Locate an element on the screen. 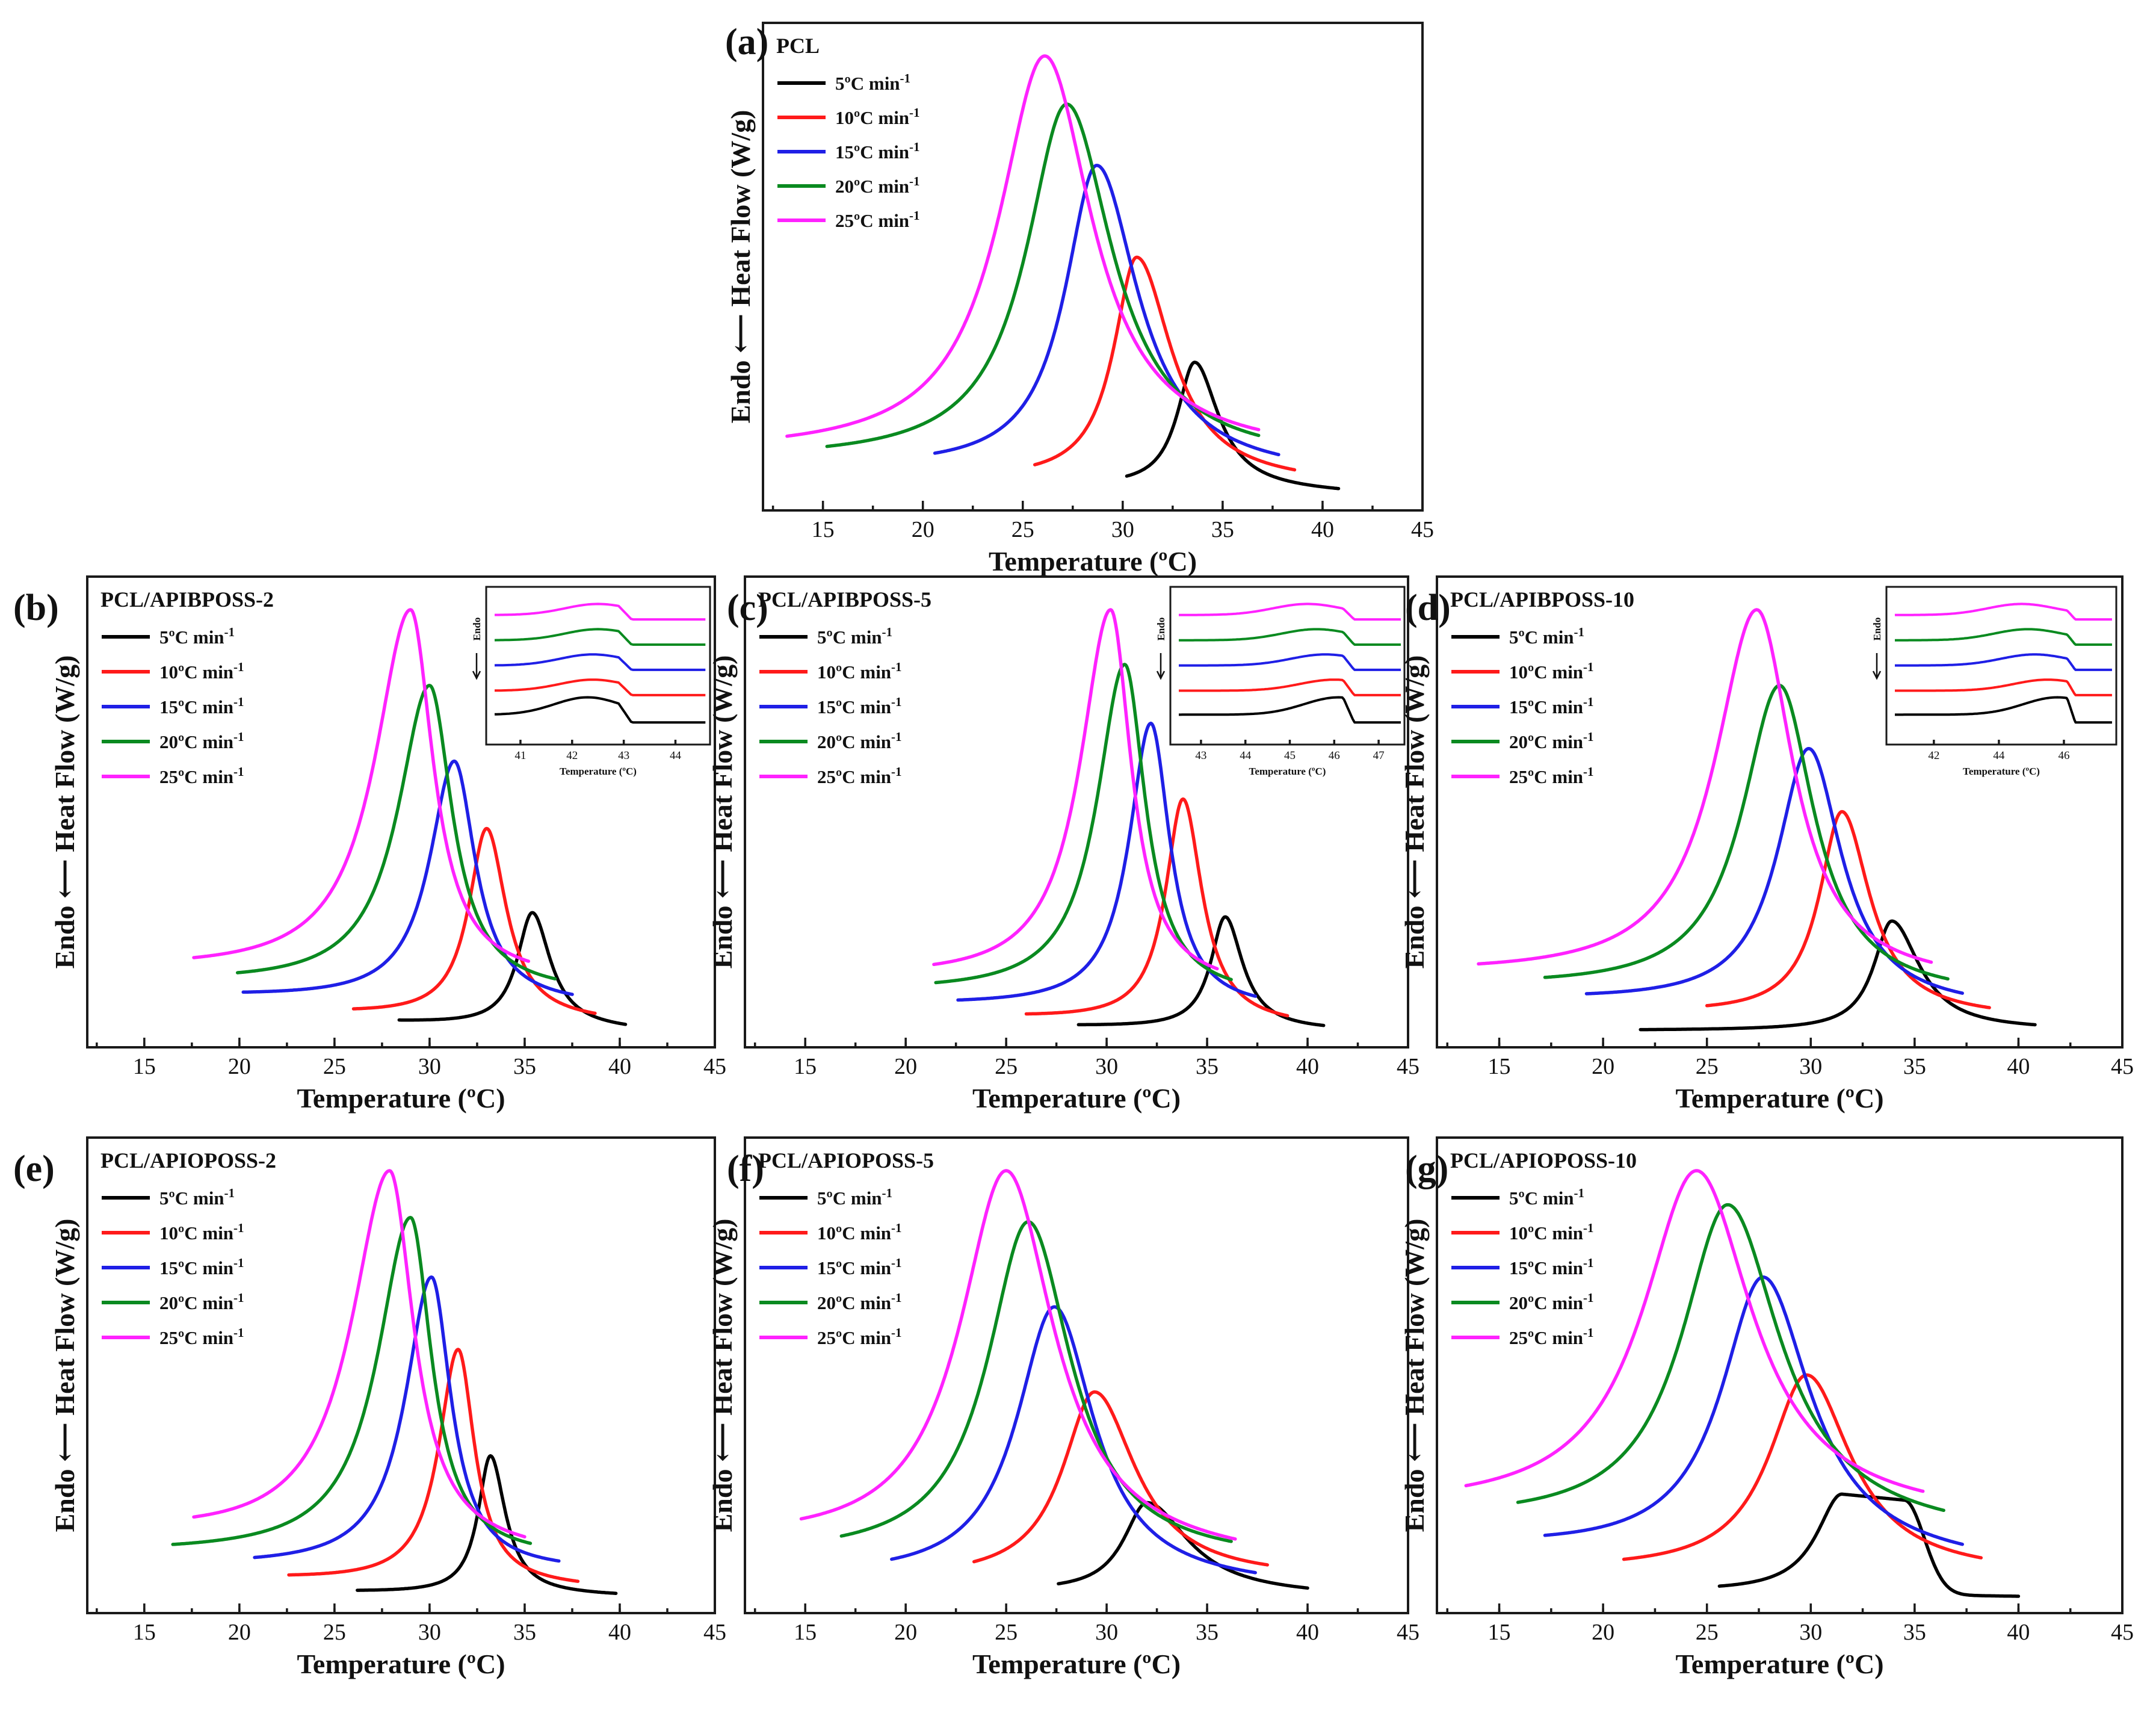 The width and height of the screenshot is (2156, 1710). inset-tick-label: 42 is located at coordinates (1933, 755).